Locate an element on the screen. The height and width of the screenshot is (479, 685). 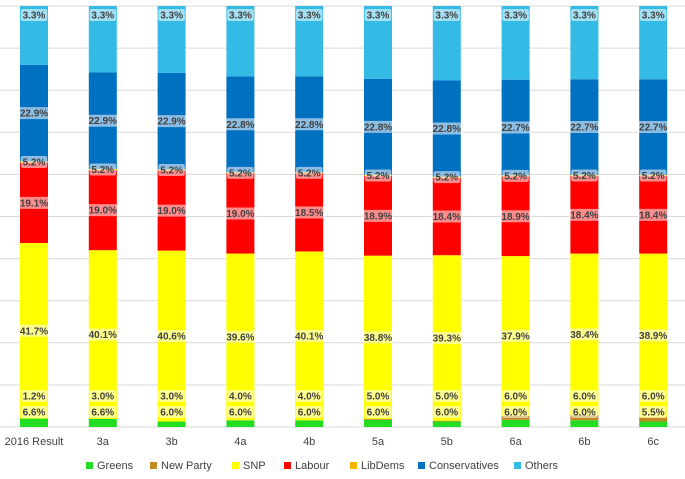
data-label-low: 6.0% is located at coordinates (515, 413).